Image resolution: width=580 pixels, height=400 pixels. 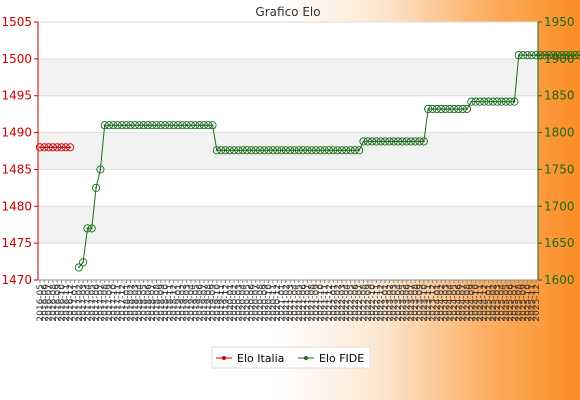 I want to click on x-tick-label: 2020-05, so click(x=248, y=303).